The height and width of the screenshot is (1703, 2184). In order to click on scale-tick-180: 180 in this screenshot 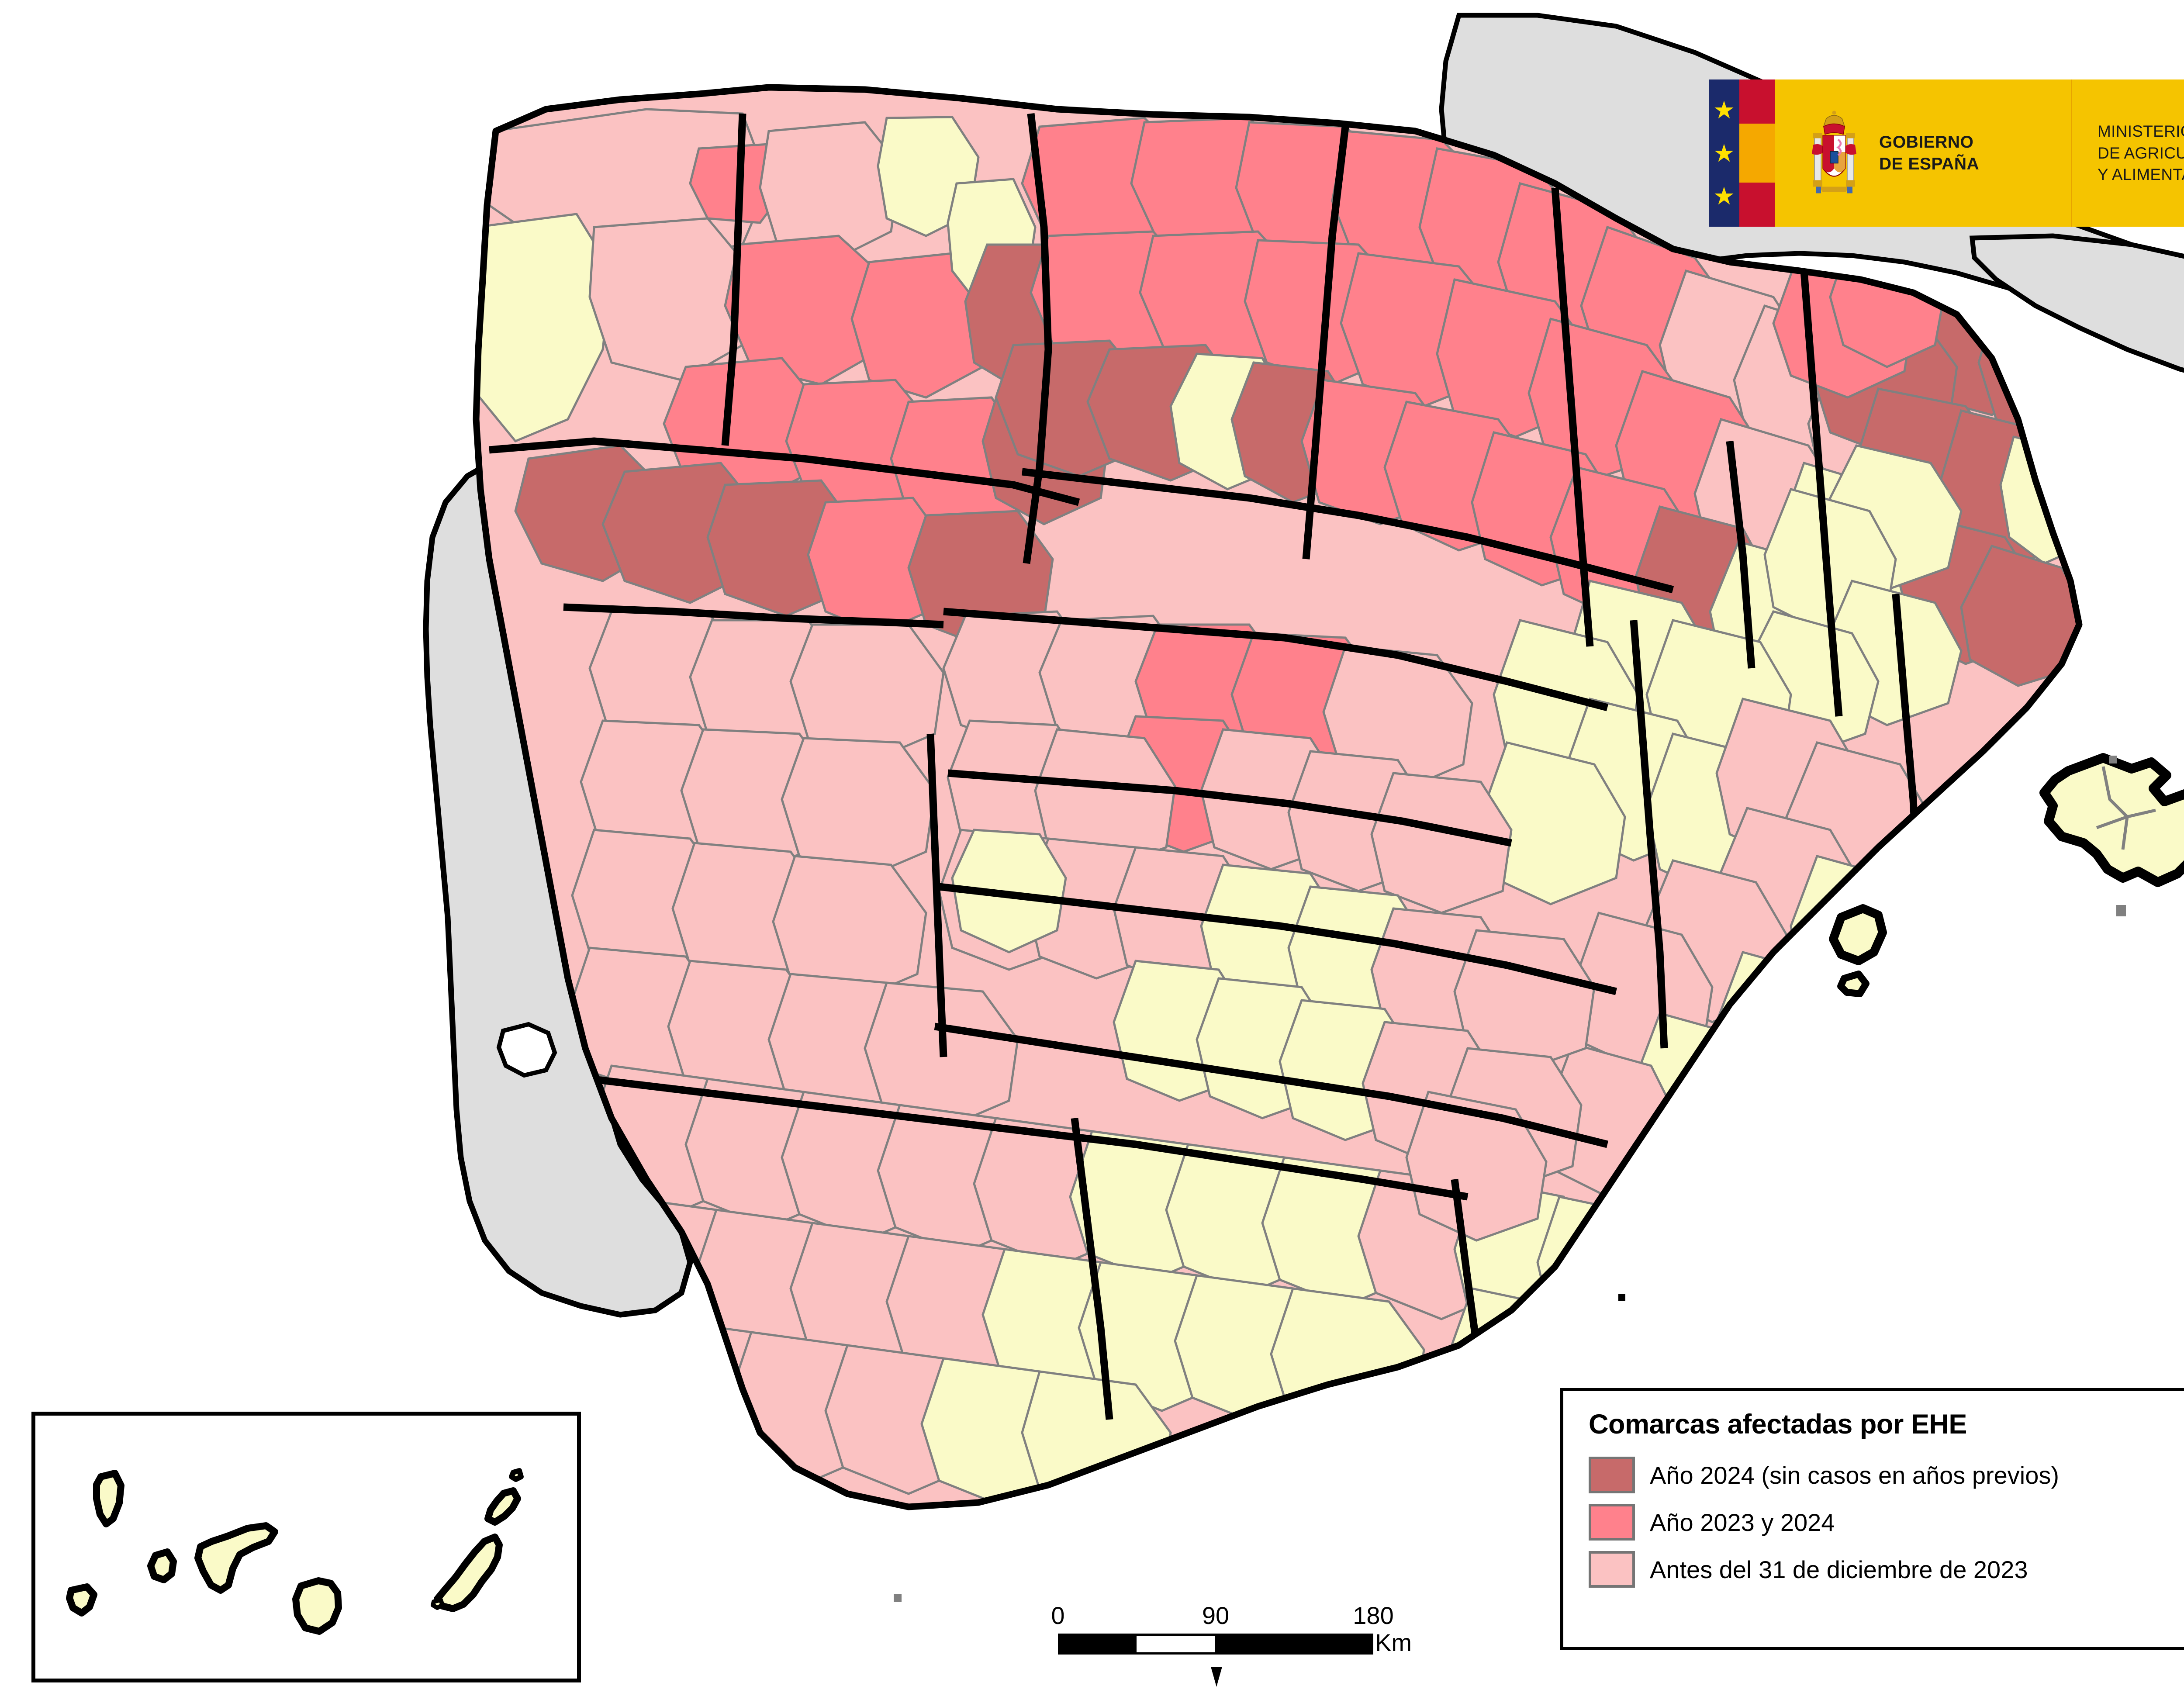, I will do `click(1373, 1615)`.